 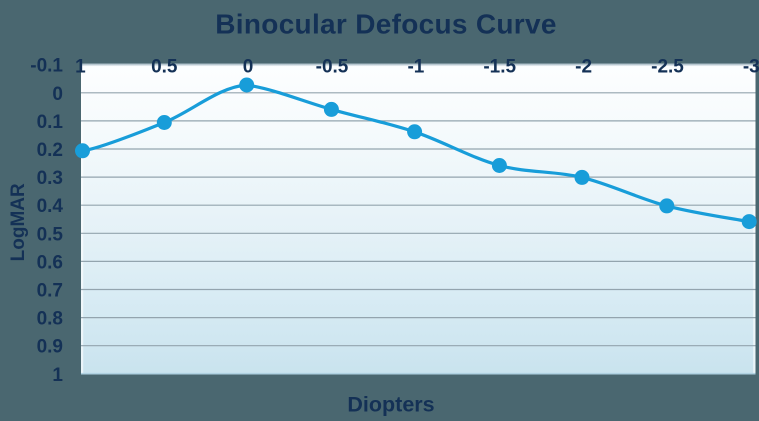 I want to click on svg-text: 0.4, so click(x=50, y=206).